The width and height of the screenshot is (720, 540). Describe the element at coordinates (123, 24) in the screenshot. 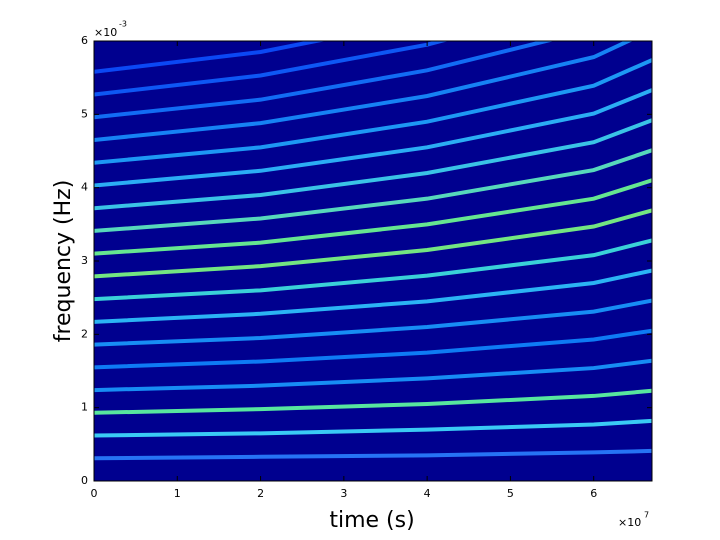

I see `y-scale-power: -3` at that location.